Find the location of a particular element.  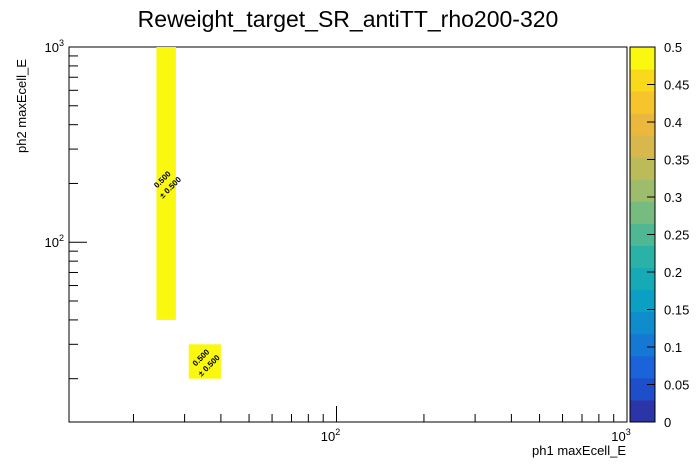

colorbar-tick-label: 0.1 is located at coordinates (673, 347).